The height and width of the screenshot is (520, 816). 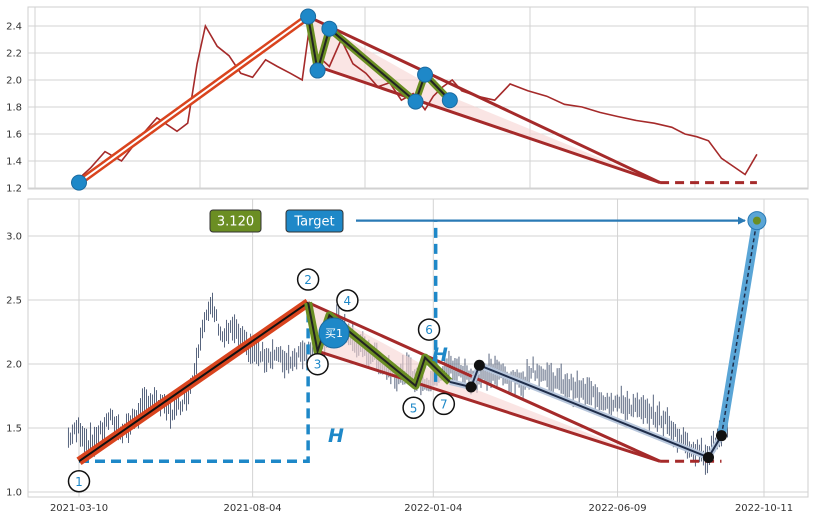 I want to click on bottom-x-tick-label: 2021-08-04, so click(x=253, y=508).